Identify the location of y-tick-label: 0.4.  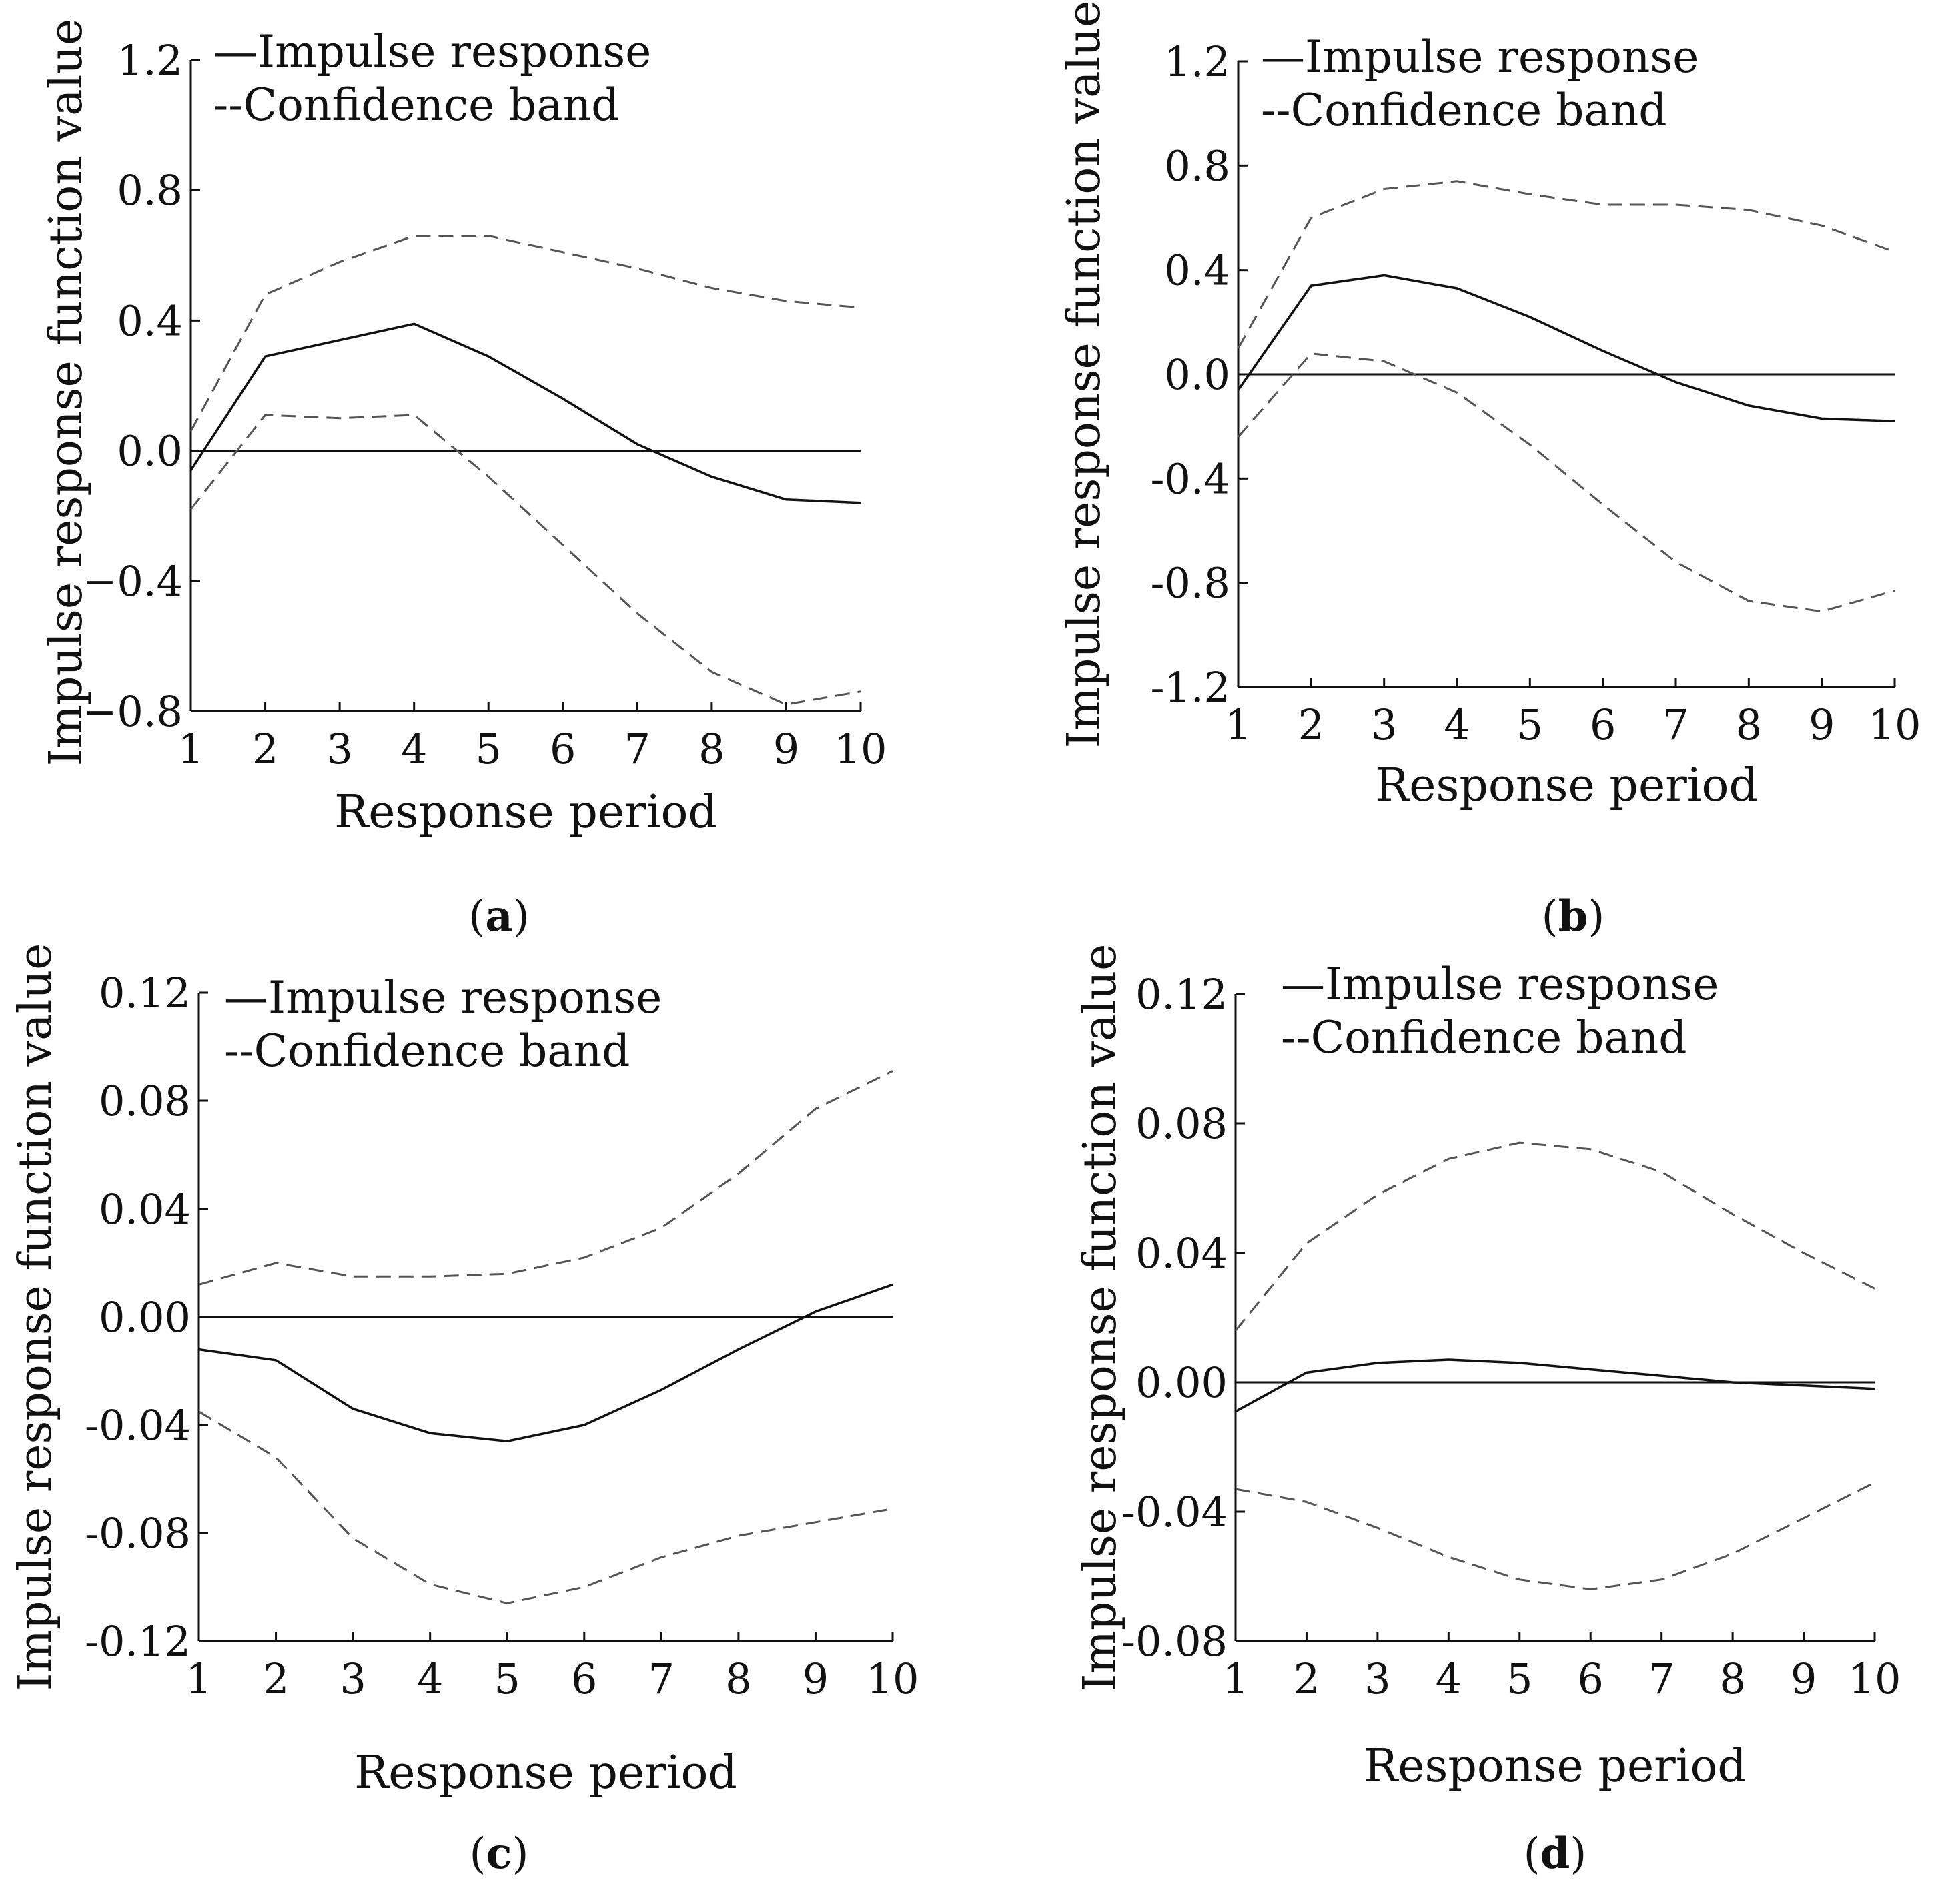
(150, 320).